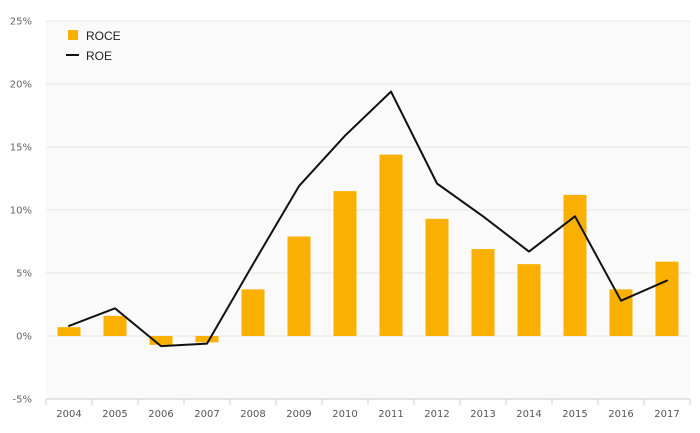 This screenshot has width=700, height=433. What do you see at coordinates (21, 148) in the screenshot?
I see `y-tick-label: 15%` at bounding box center [21, 148].